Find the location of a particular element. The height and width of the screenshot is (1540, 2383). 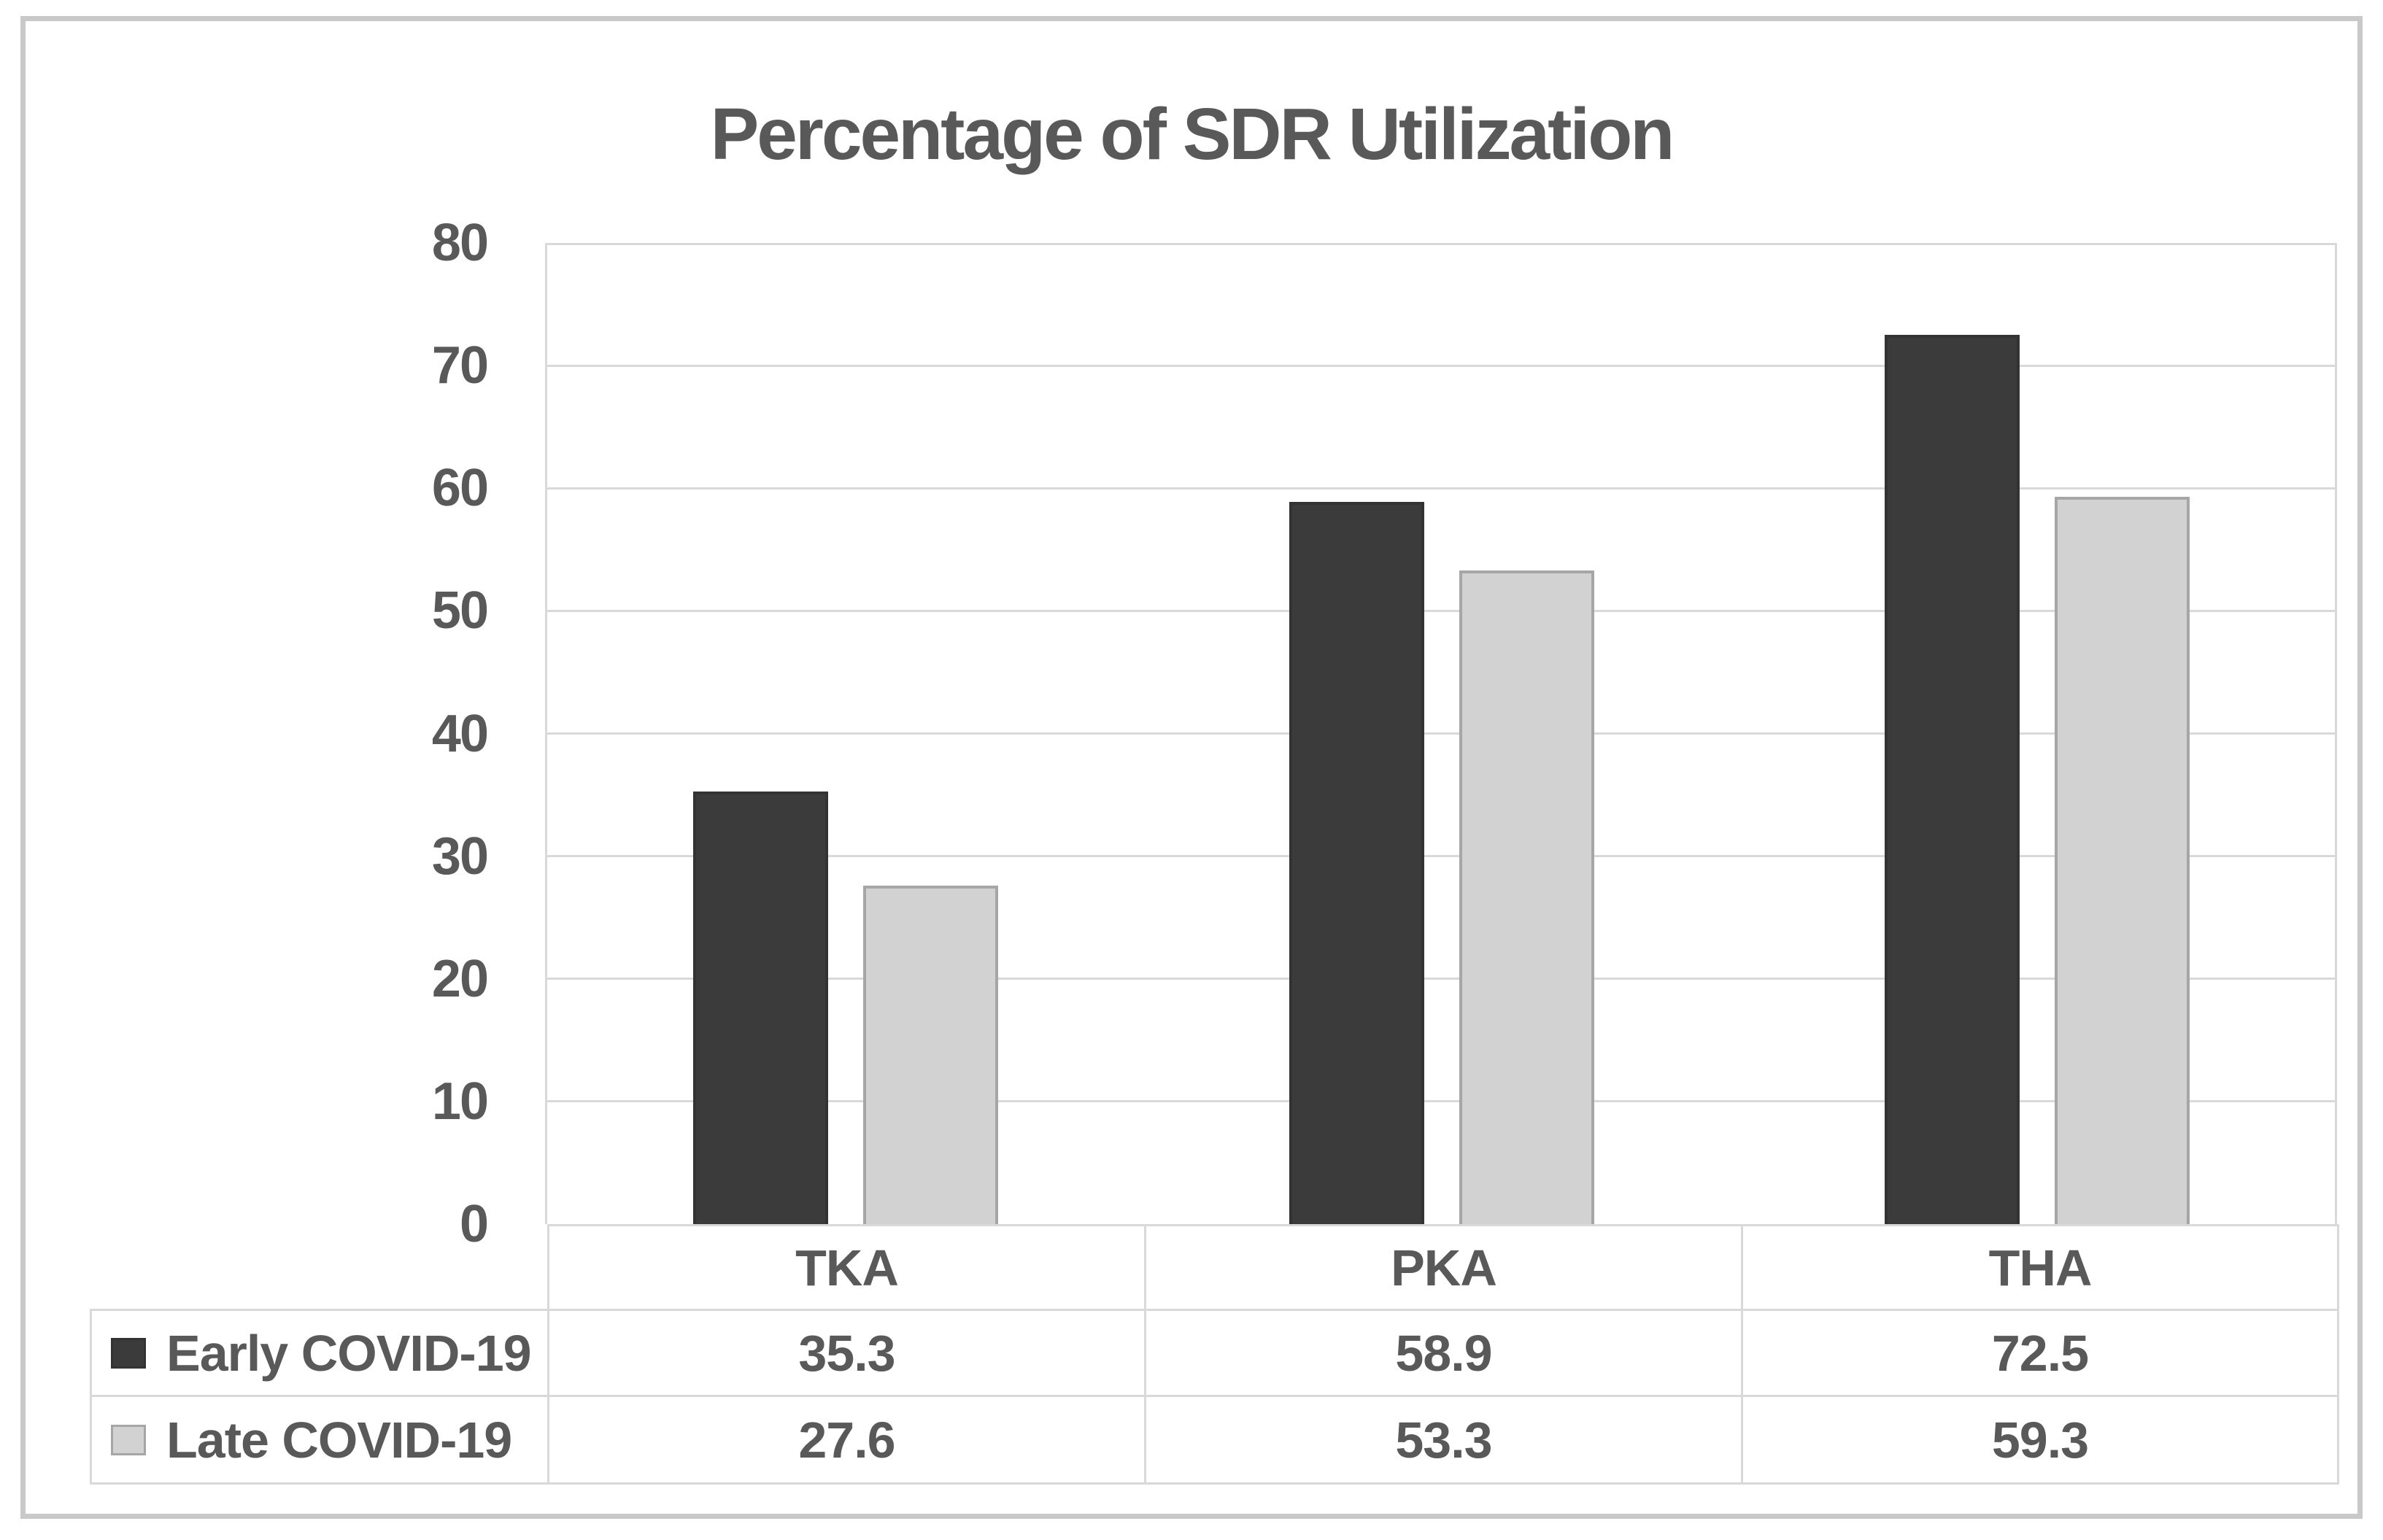

table-row-early-covid-19: Early COVID-19 35.3 58.9 72.5 is located at coordinates (1214, 1353).